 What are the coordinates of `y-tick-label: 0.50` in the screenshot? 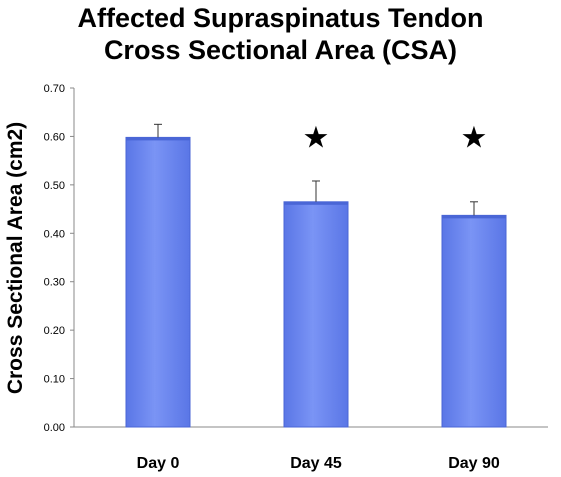 It's located at (54, 186).